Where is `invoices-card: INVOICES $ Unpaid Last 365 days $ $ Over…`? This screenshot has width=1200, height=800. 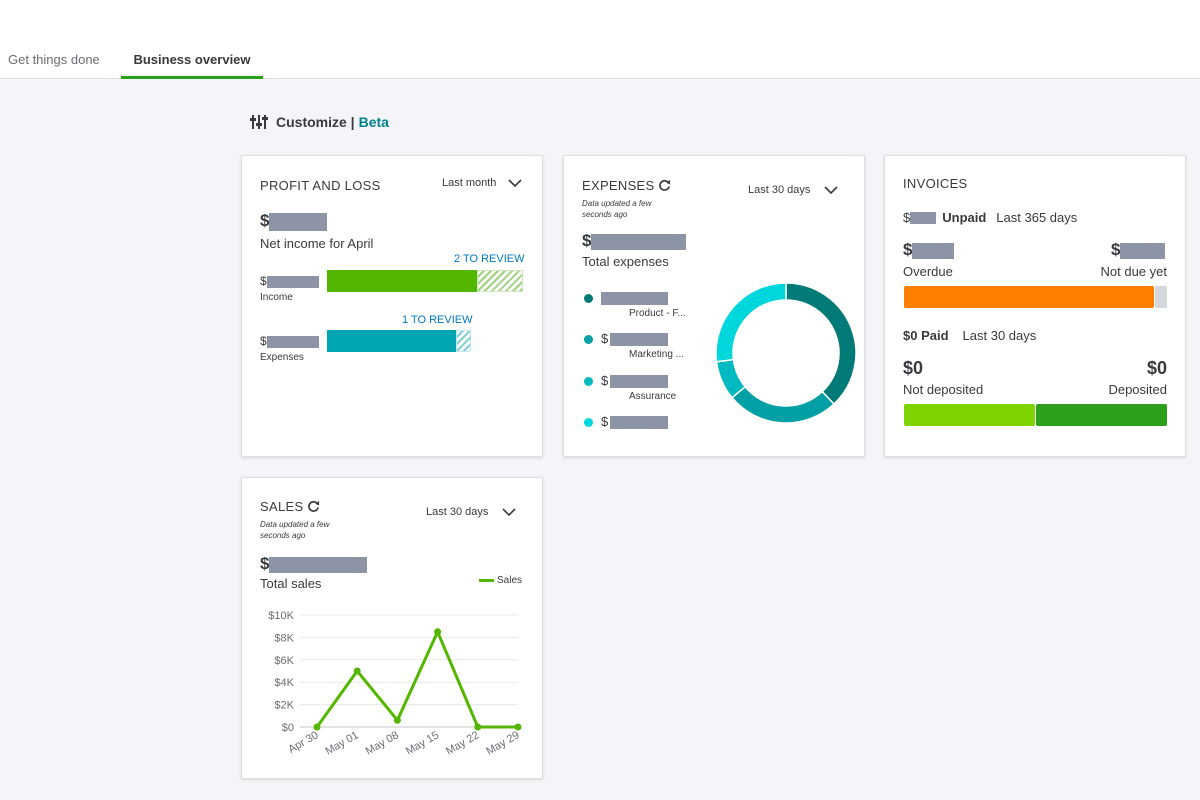 invoices-card: INVOICES $ Unpaid Last 365 days $ $ Over… is located at coordinates (1035, 306).